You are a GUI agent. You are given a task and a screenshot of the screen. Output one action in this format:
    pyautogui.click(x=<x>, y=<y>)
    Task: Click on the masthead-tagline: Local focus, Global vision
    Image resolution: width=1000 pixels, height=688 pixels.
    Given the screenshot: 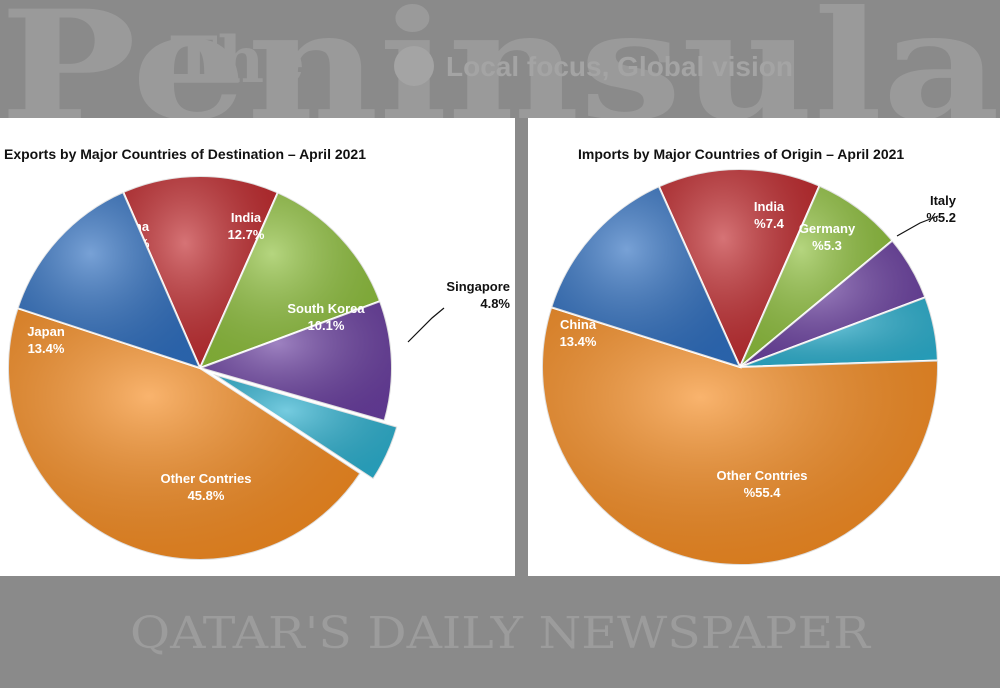 What is the action you would take?
    pyautogui.click(x=619, y=66)
    